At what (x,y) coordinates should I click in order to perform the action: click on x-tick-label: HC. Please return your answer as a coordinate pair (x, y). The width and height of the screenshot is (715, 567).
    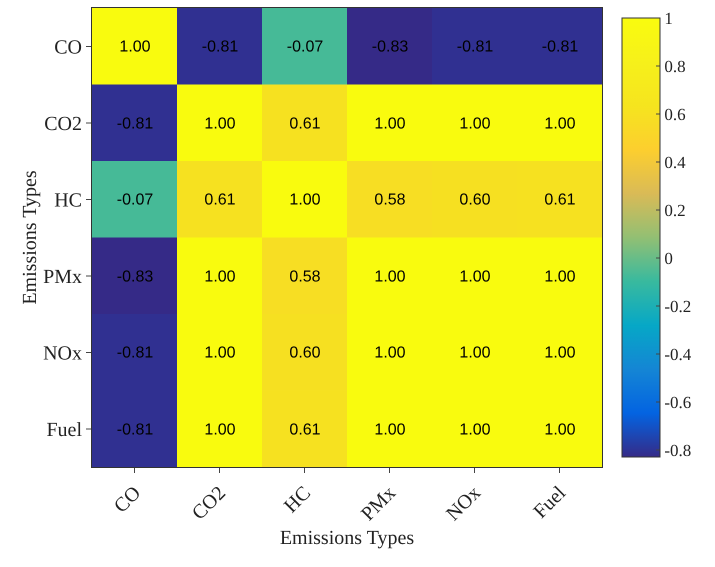
    Looking at the image, I should click on (298, 500).